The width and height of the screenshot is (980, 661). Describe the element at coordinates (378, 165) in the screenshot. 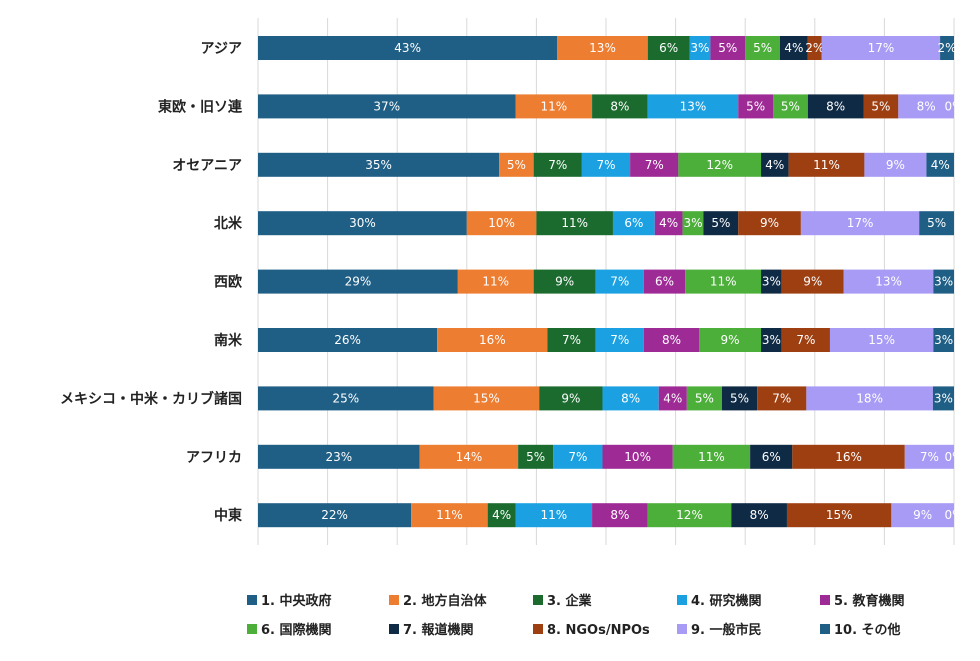

I see `data-label: 35%` at that location.